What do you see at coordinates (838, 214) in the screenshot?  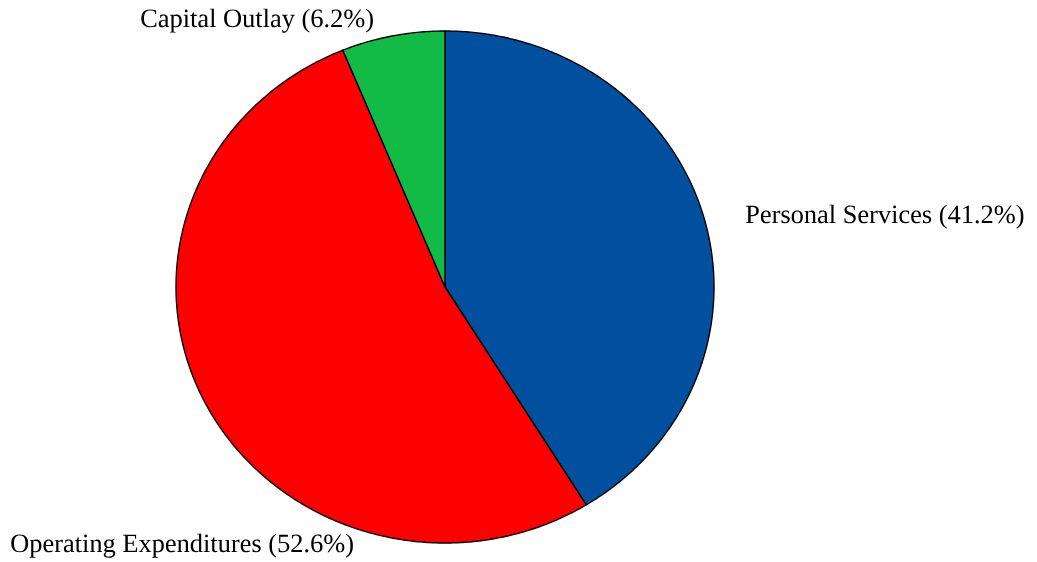 I see `slice-label: Personal Services` at bounding box center [838, 214].